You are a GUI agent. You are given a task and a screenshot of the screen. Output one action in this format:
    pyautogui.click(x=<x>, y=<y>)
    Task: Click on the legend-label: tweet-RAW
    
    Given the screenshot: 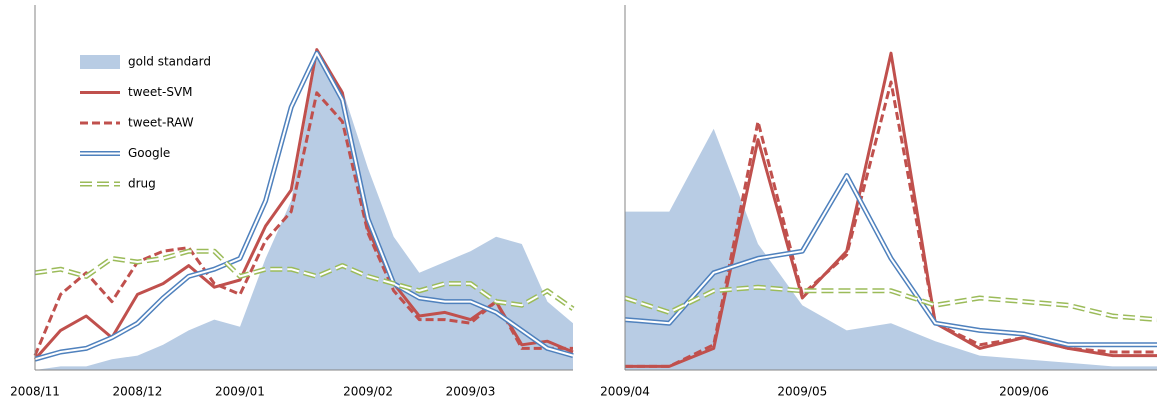 What is the action you would take?
    pyautogui.click(x=161, y=123)
    